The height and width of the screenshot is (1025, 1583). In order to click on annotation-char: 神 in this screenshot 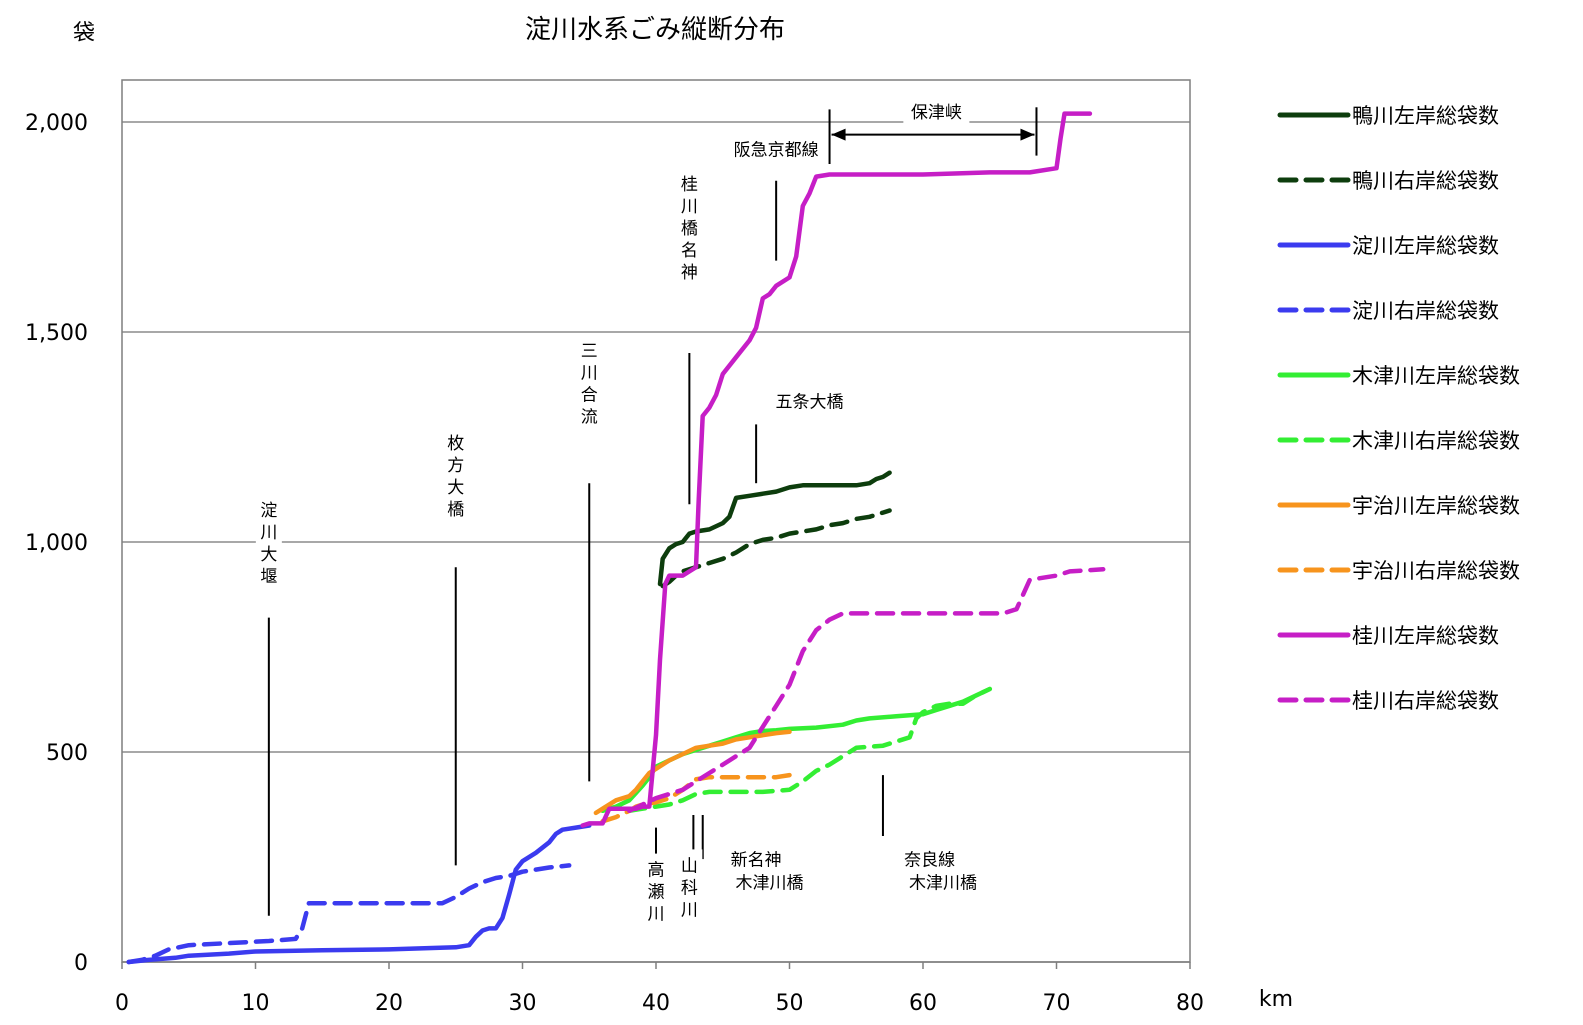, I will do `click(689, 273)`.